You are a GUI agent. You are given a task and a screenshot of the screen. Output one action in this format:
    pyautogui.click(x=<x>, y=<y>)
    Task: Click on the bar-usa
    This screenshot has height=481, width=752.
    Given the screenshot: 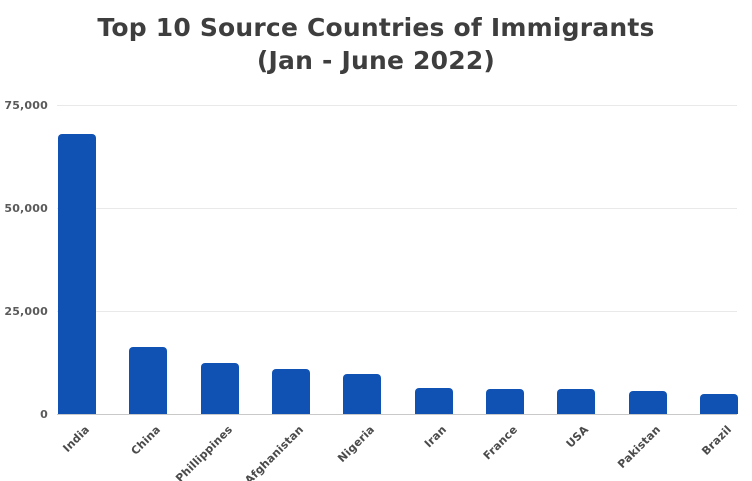 What is the action you would take?
    pyautogui.click(x=576, y=401)
    